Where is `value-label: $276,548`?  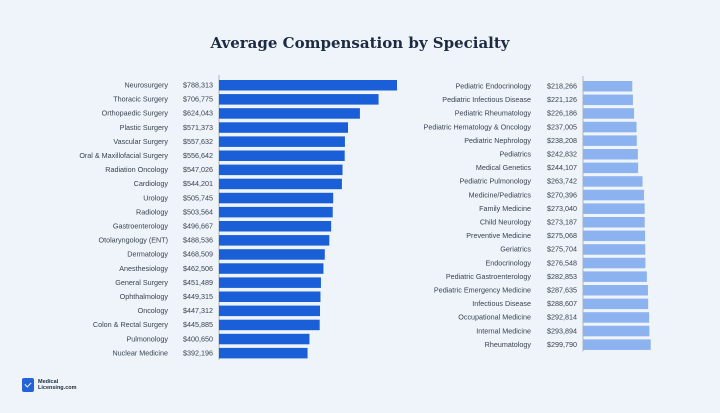
value-label: $276,548 is located at coordinates (562, 262).